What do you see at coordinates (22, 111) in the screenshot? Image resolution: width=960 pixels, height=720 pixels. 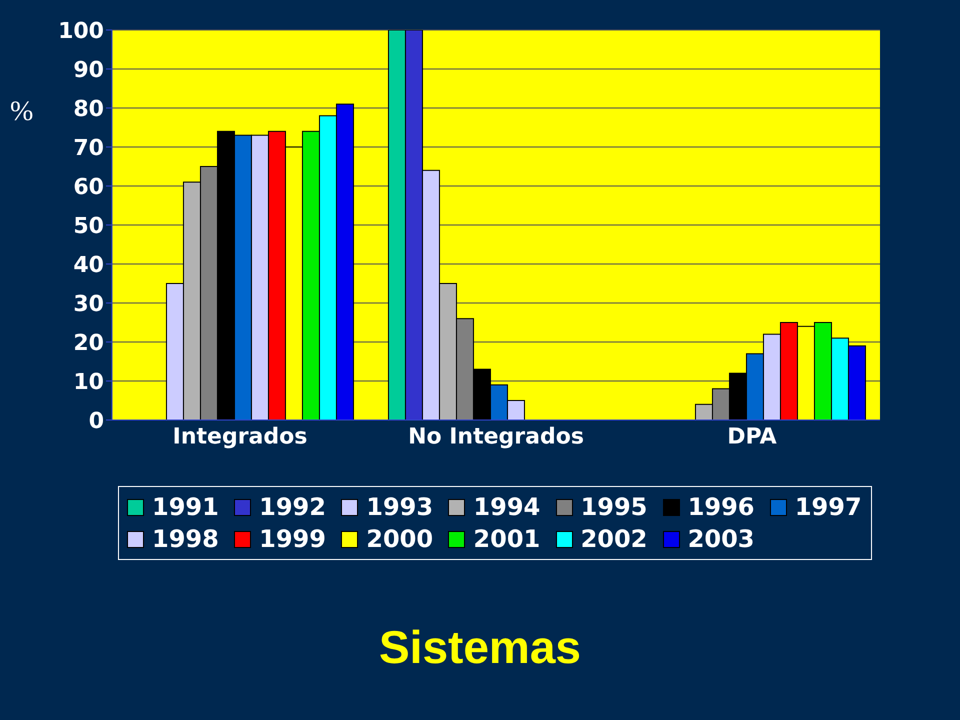 I see `y-axis-title: %` at bounding box center [22, 111].